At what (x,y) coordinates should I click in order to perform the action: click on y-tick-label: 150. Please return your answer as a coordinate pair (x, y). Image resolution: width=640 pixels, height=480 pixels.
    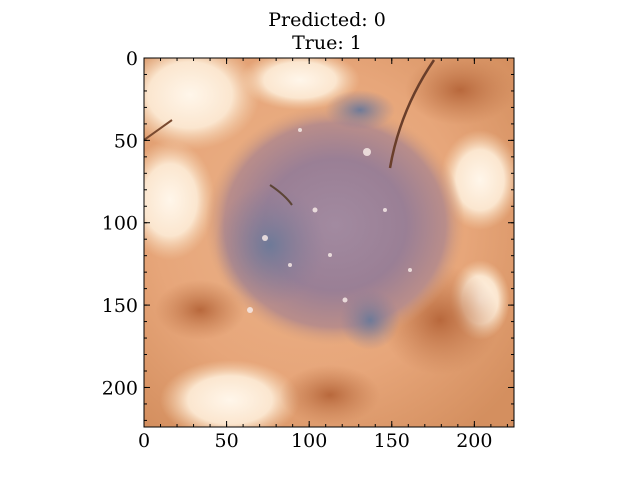
    Looking at the image, I should click on (120, 306).